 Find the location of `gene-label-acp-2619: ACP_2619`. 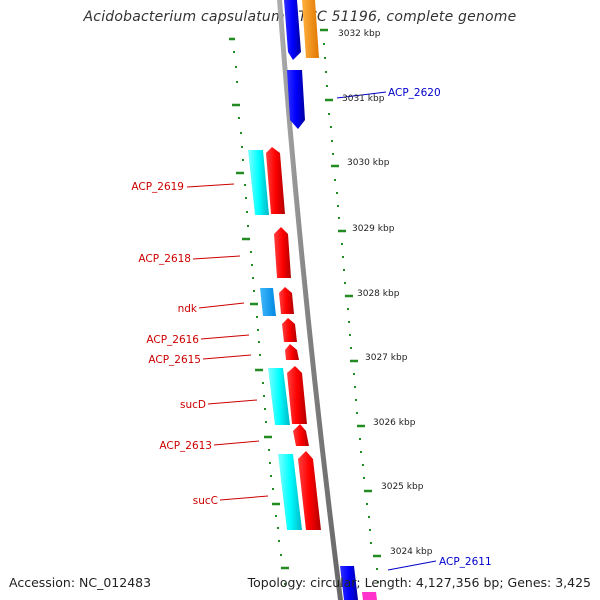

gene-label-acp-2619: ACP_2619 is located at coordinates (157, 187).